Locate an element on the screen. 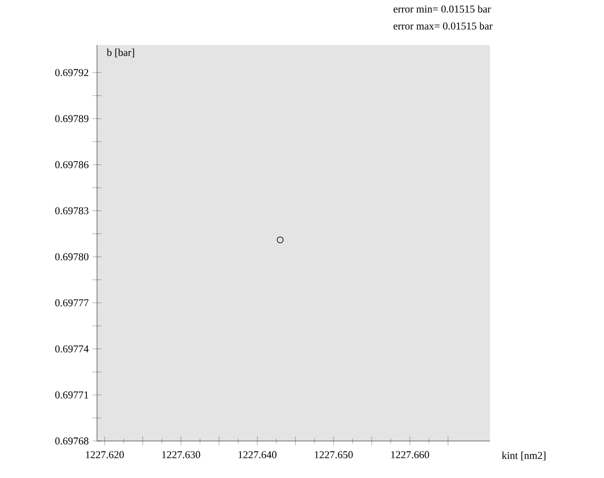 The image size is (604, 478). x-tick-label: 1227.660 is located at coordinates (410, 454).